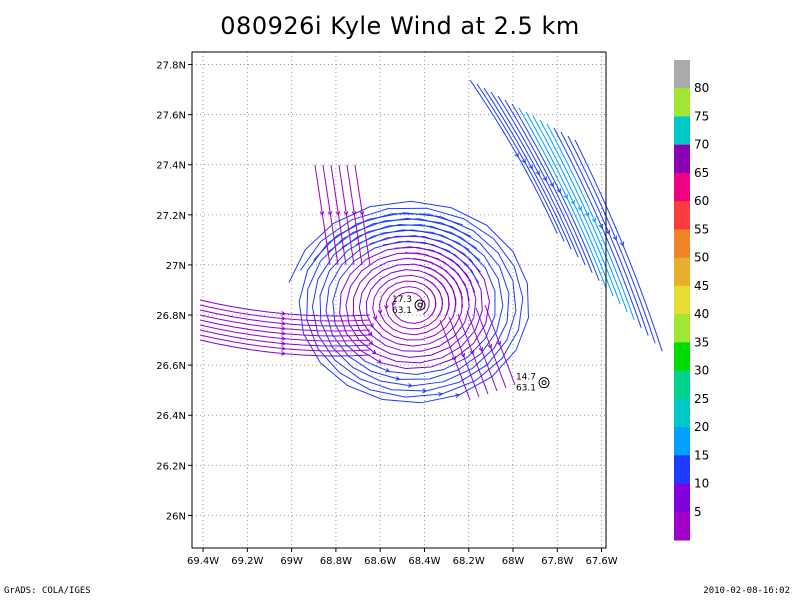 This screenshot has height=600, width=800. What do you see at coordinates (701, 258) in the screenshot?
I see `colorbar-label: 50` at bounding box center [701, 258].